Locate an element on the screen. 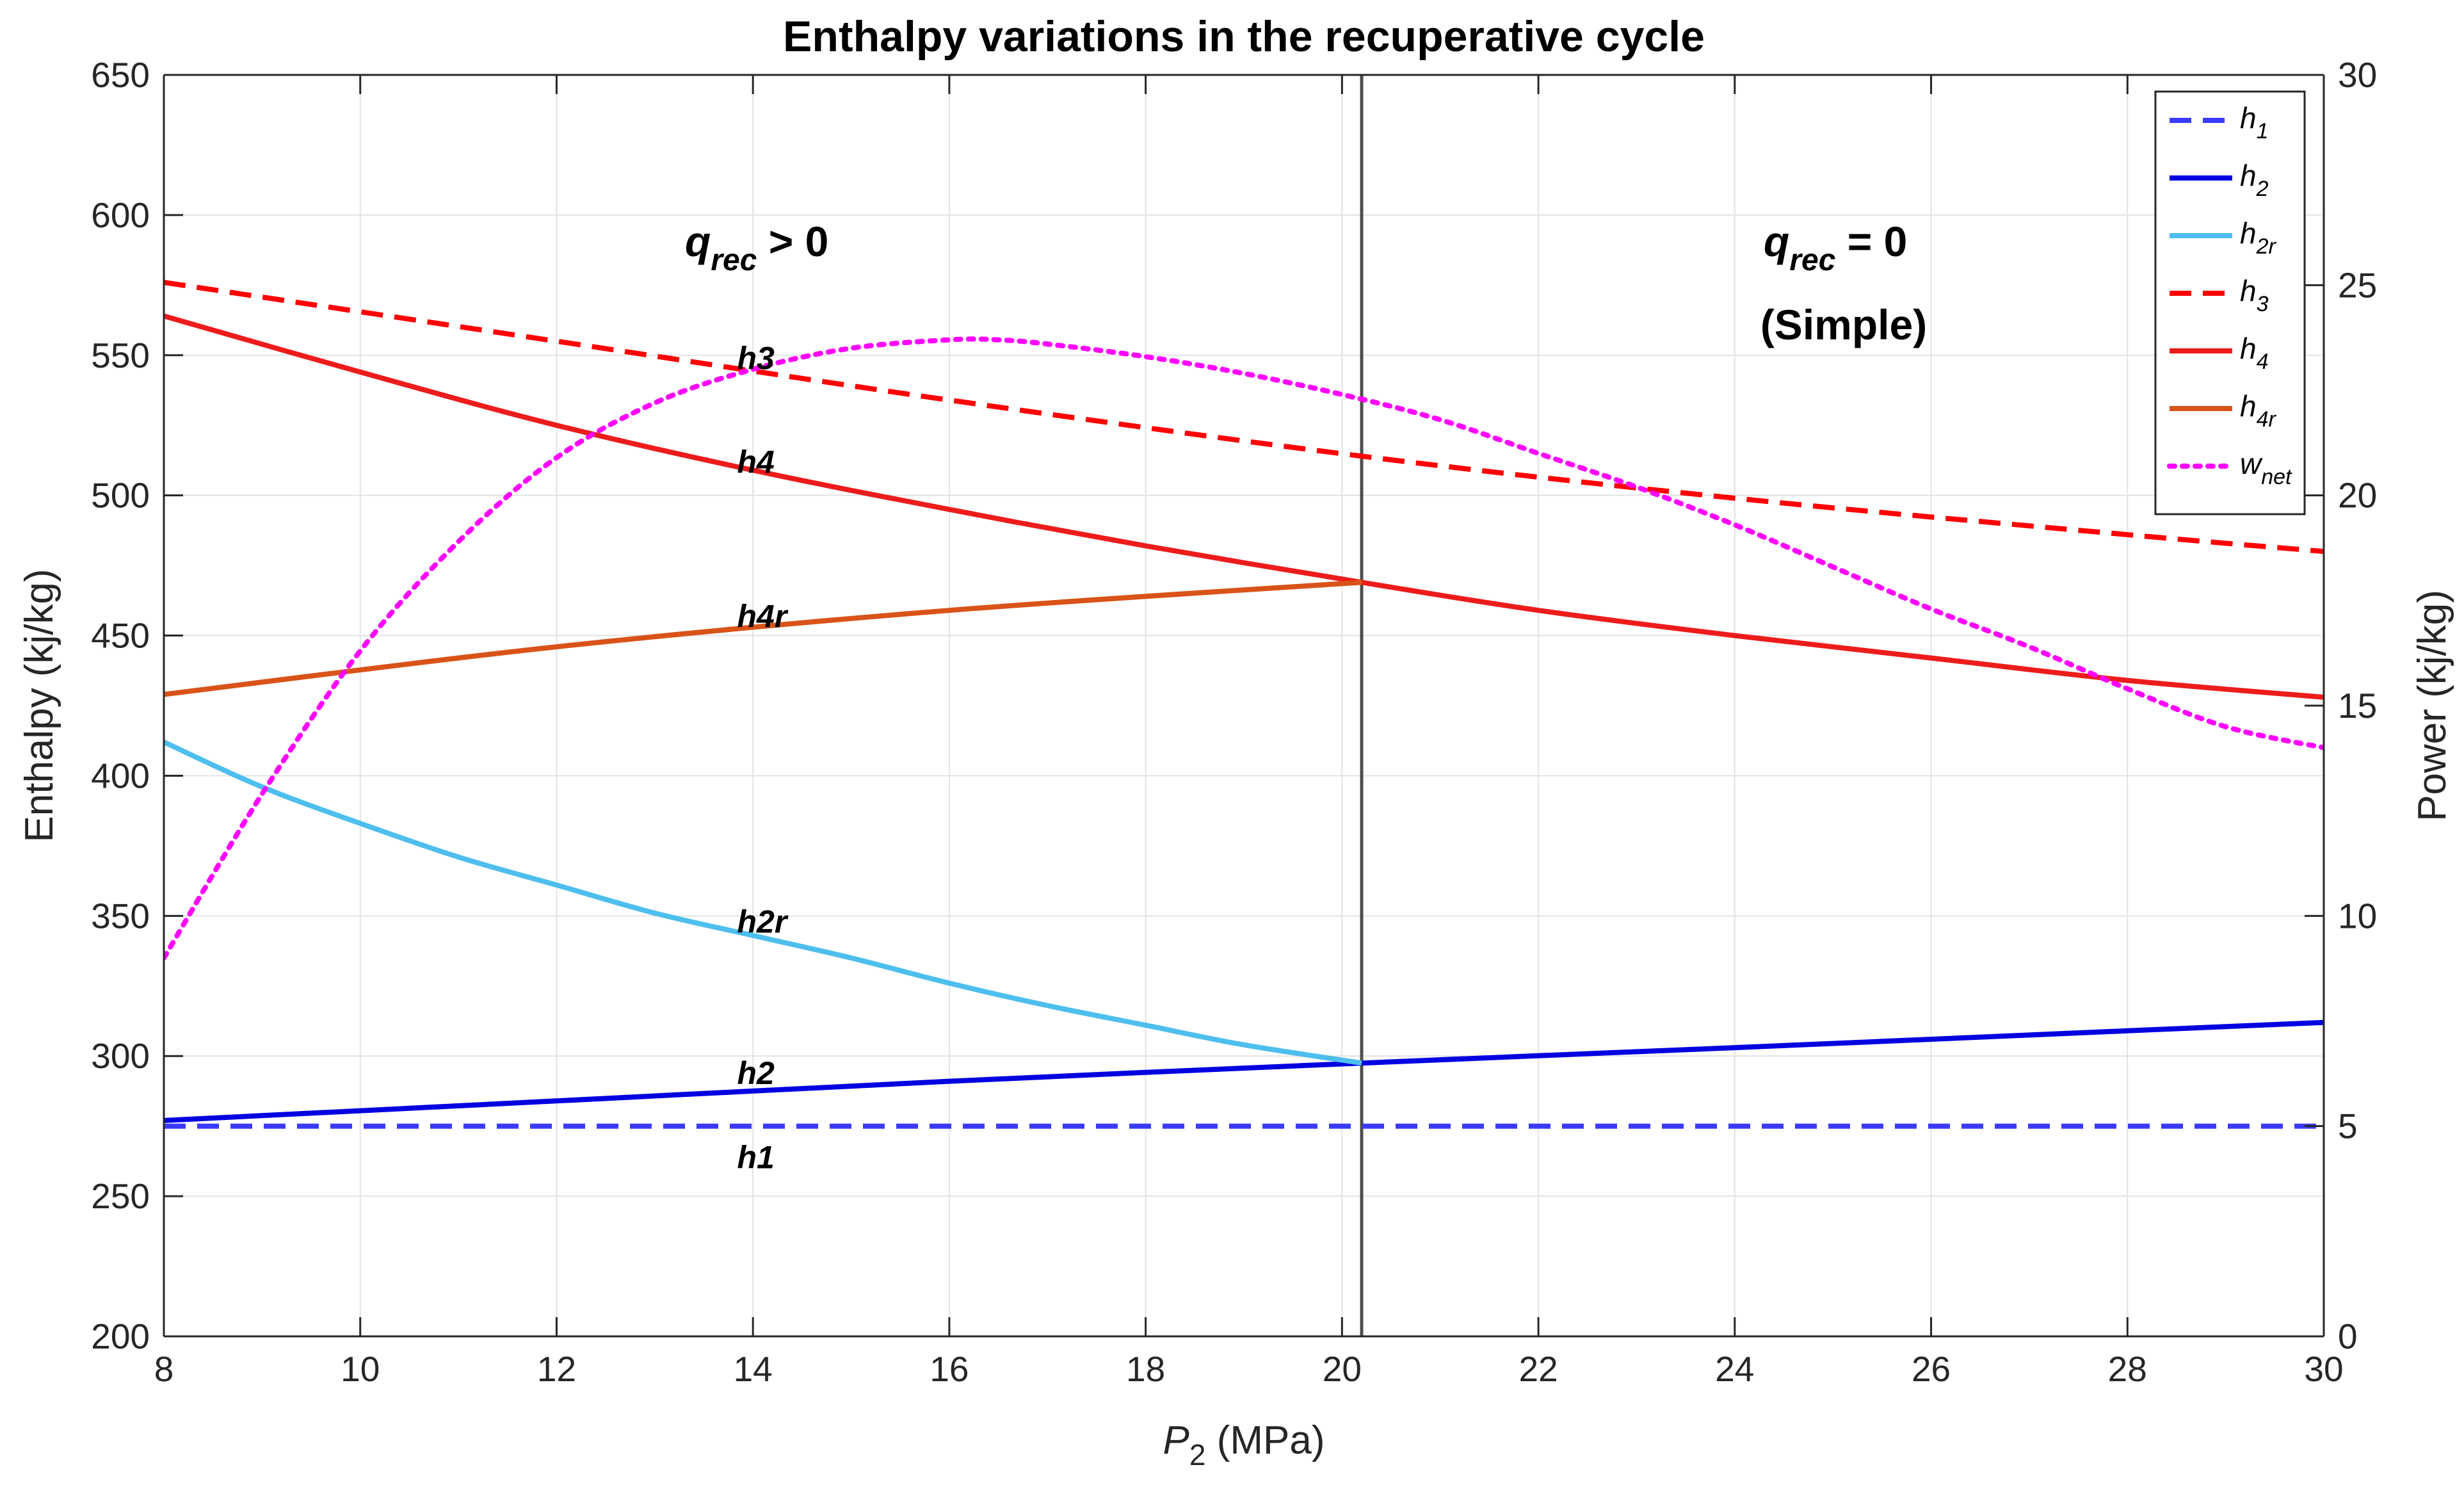 This screenshot has height=1499, width=2464. y2-tick-label: 25 is located at coordinates (2357, 285).